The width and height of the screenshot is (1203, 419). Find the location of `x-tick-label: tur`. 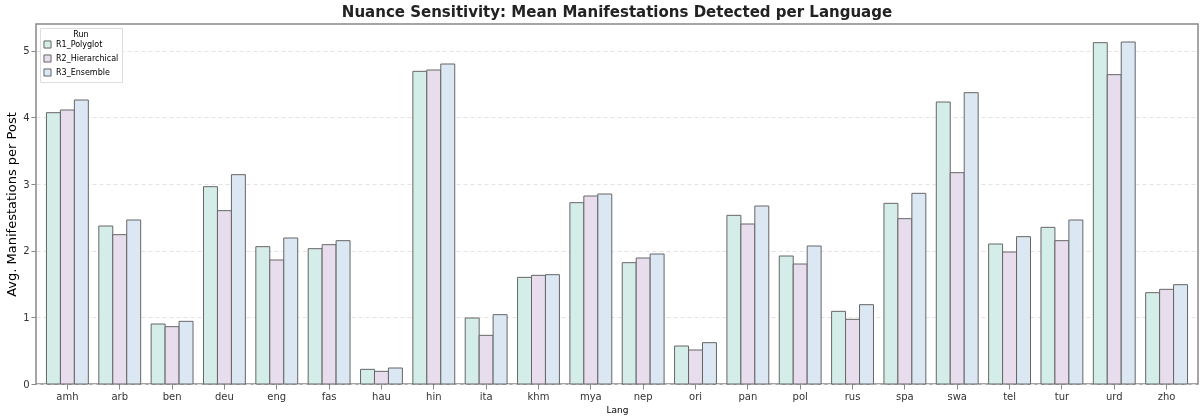

x-tick-label: tur is located at coordinates (1062, 396).